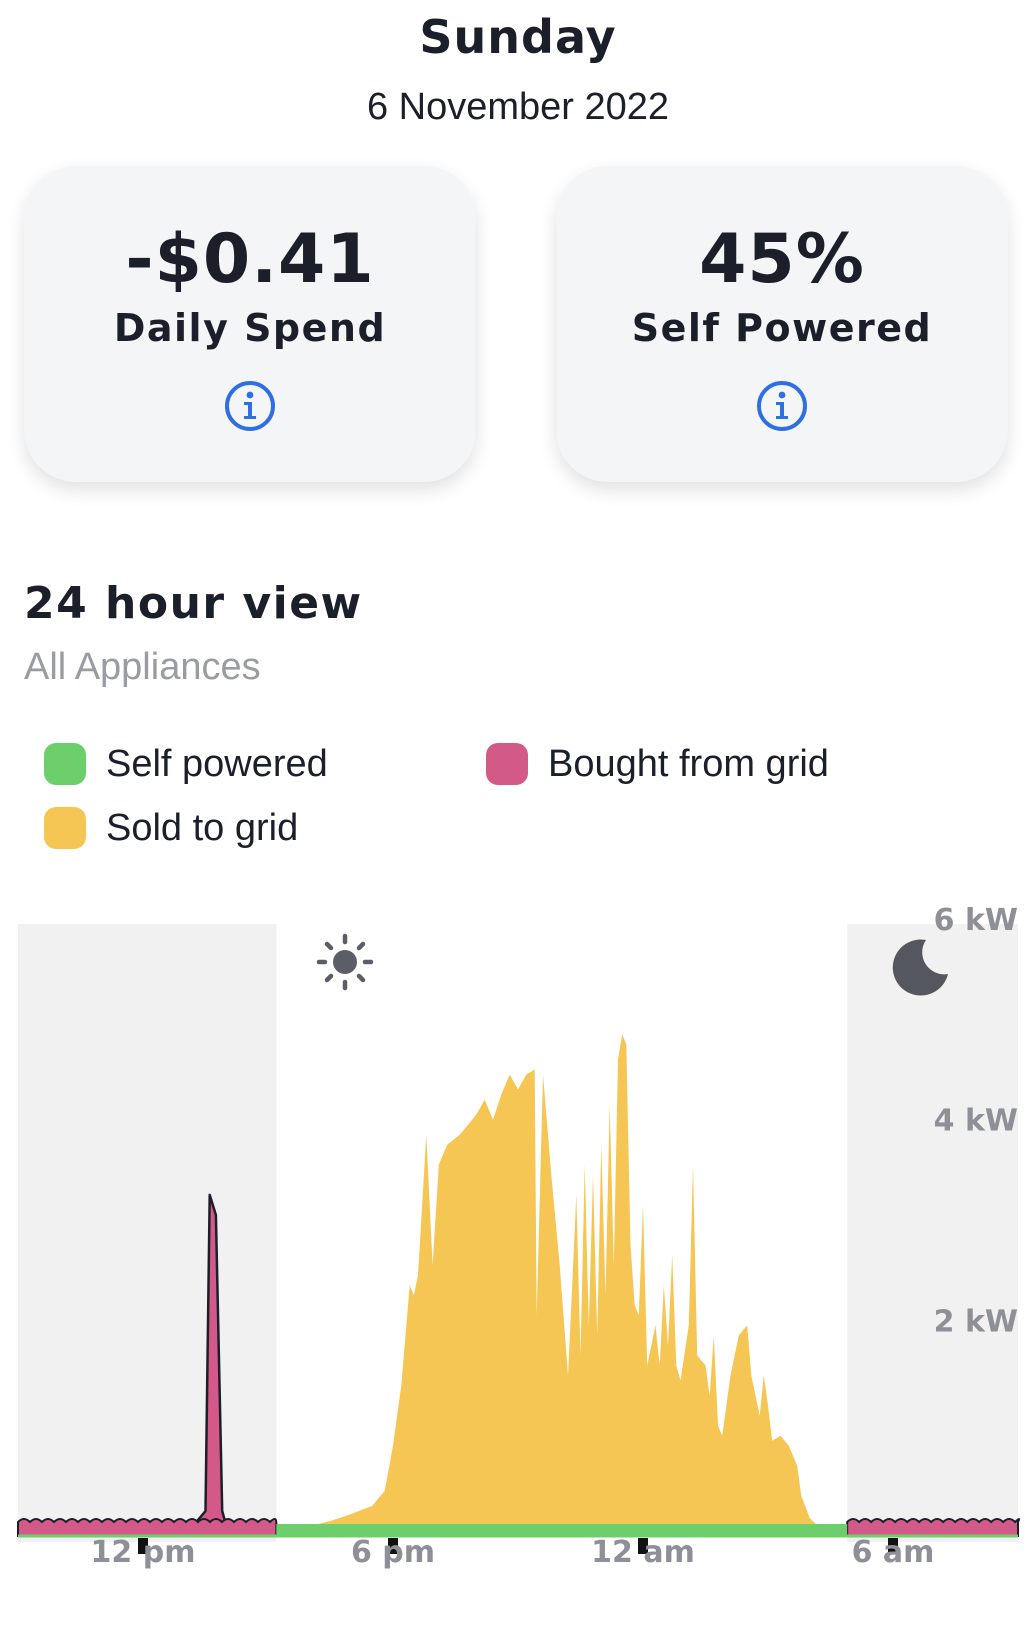 This screenshot has width=1036, height=1636. I want to click on legend-item-bought-from-grid: Bought from grid, so click(657, 764).